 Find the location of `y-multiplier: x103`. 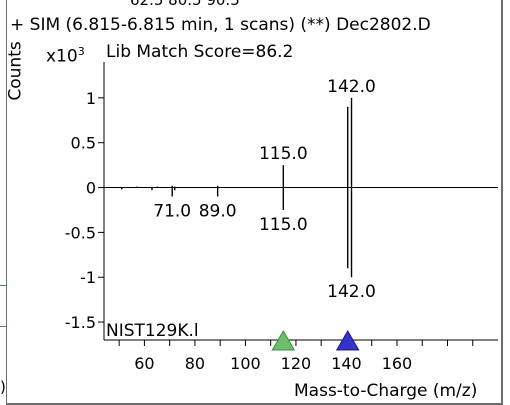

y-multiplier: x103 is located at coordinates (65, 54).